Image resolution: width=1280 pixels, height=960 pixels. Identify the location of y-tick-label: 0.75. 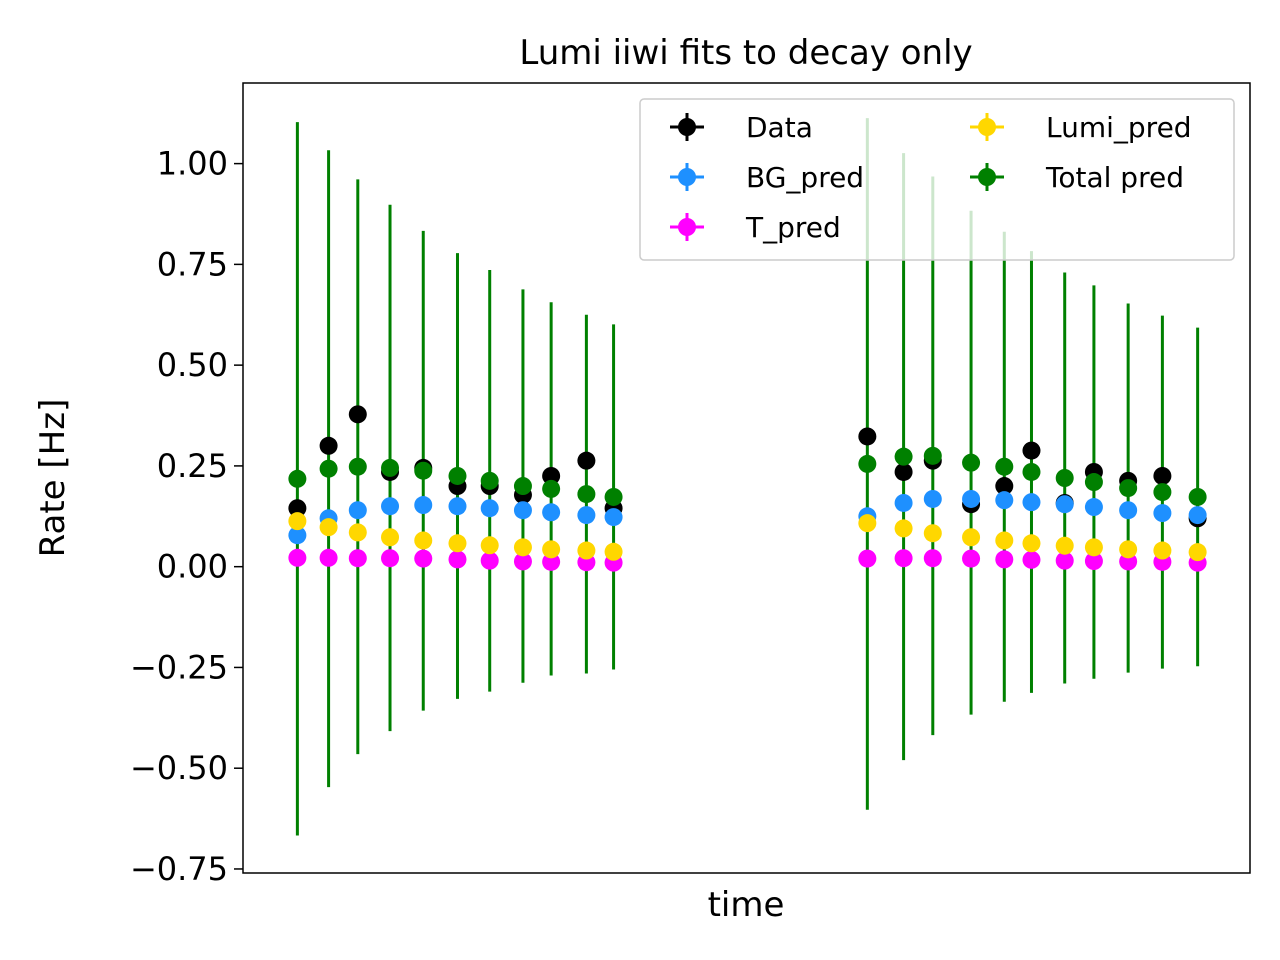
(192, 264).